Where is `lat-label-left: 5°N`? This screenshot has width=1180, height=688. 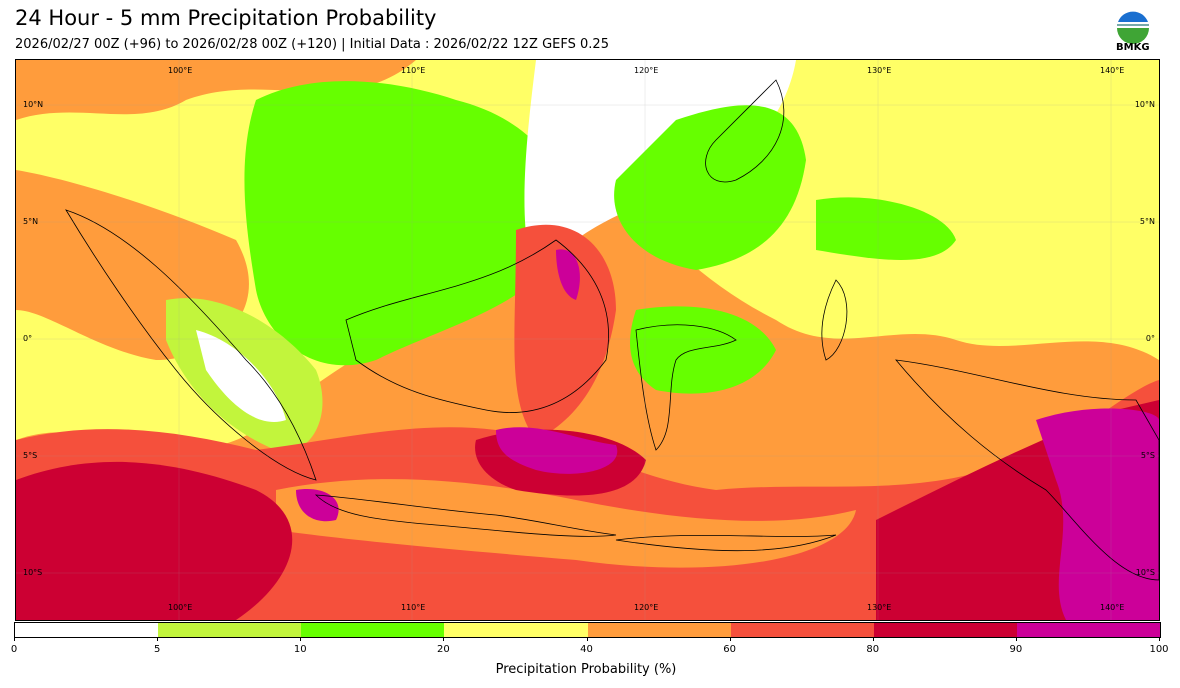
lat-label-left: 5°N is located at coordinates (31, 221).